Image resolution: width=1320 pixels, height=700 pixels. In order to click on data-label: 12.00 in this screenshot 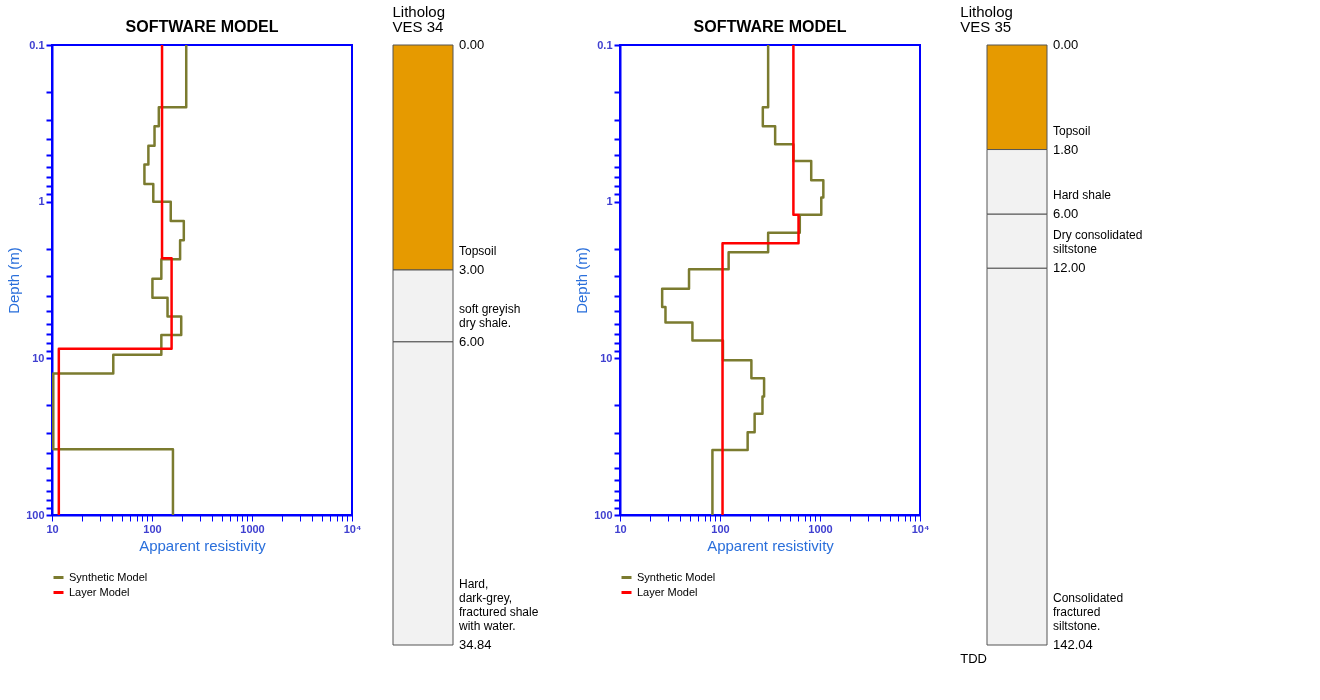, I will do `click(1069, 268)`.